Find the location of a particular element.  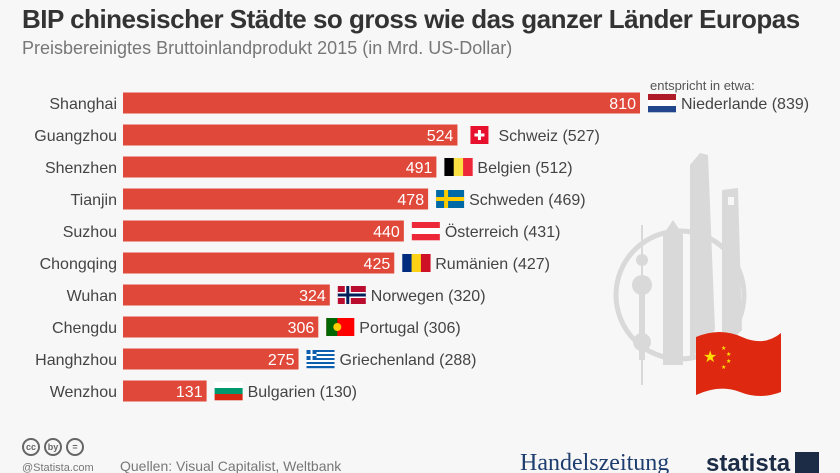

category-label: Guangzhou is located at coordinates (75, 136).